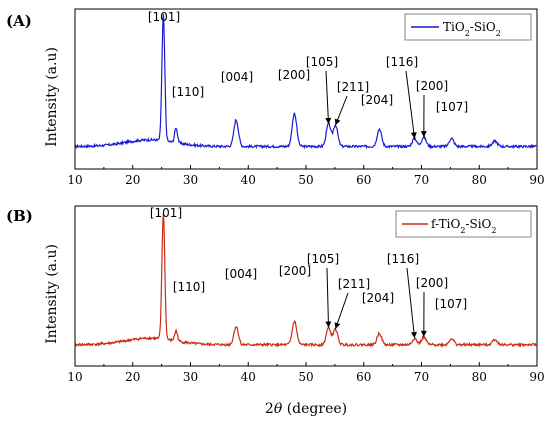  Describe the element at coordinates (52, 97) in the screenshot. I see `panel-a-ylabel: Intensity (a.u)` at that location.